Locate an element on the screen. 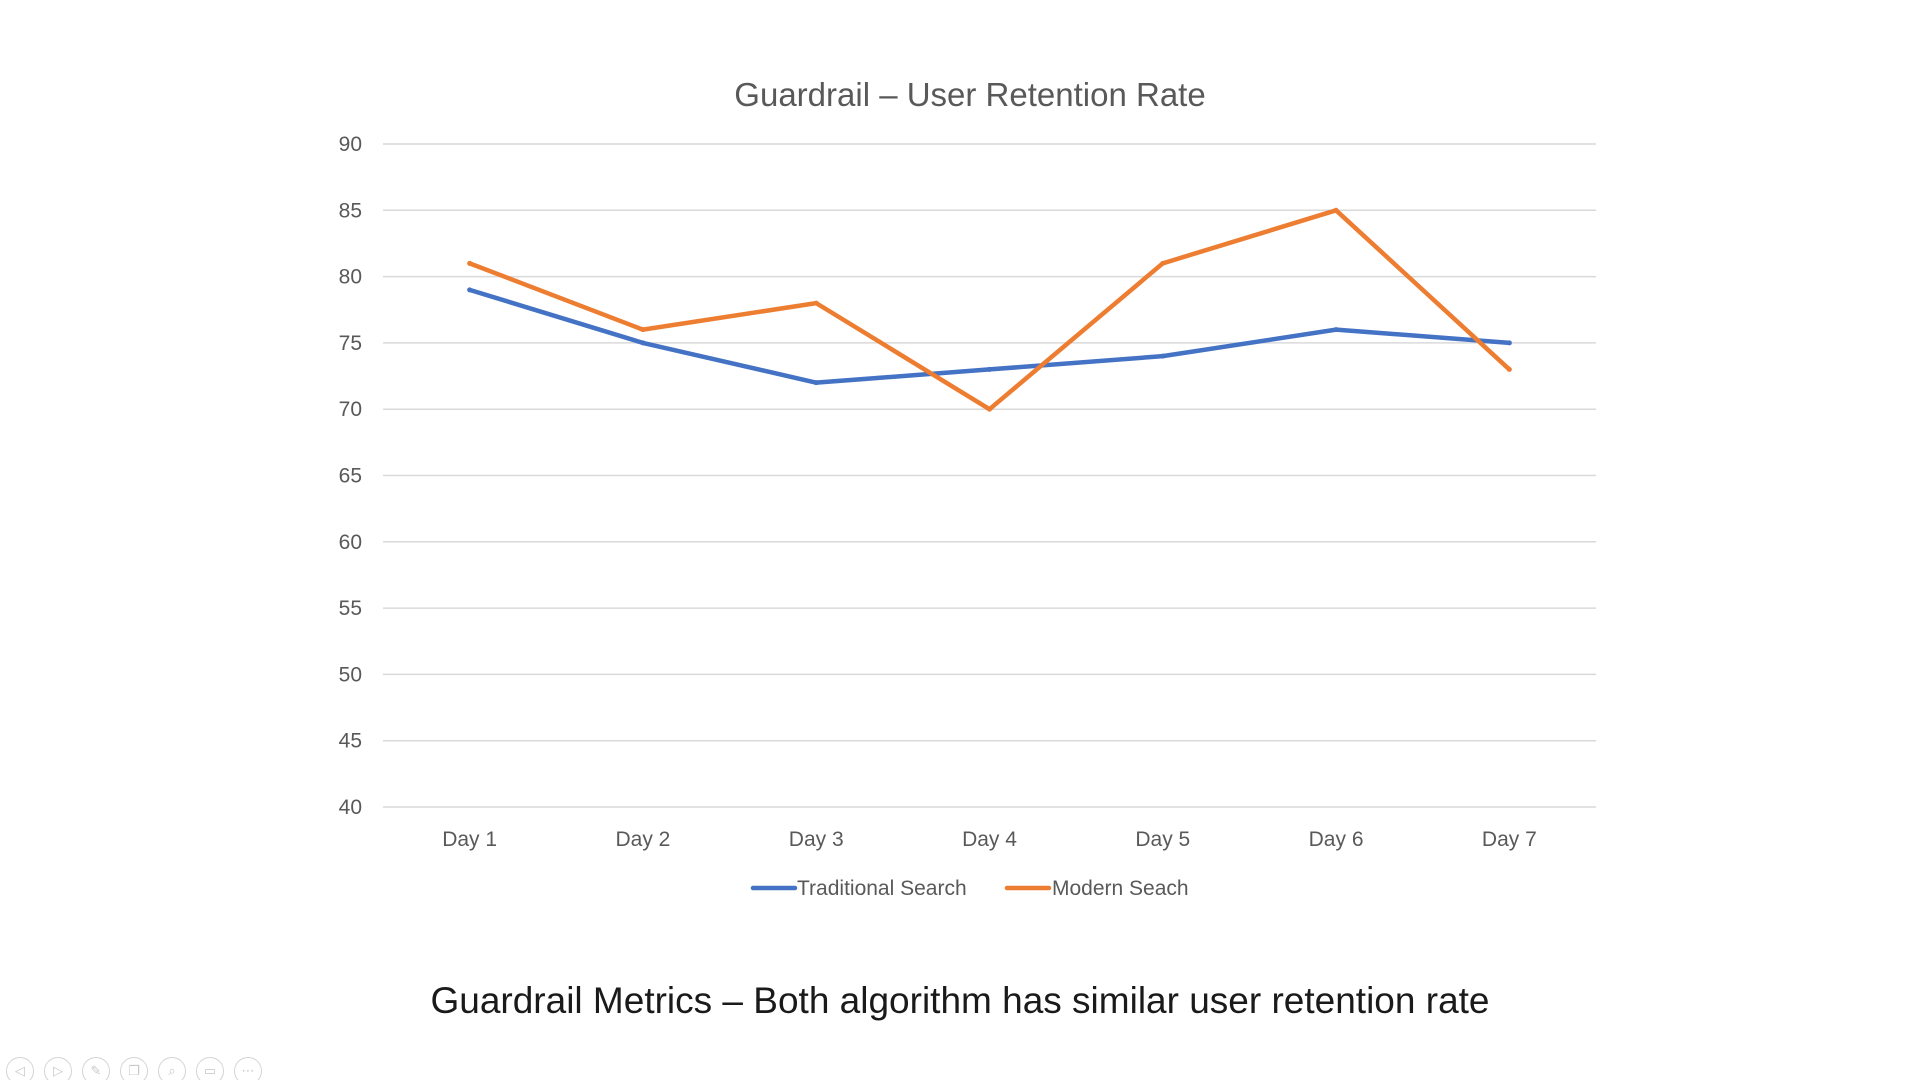 This screenshot has width=1920, height=1080. slides-icon: ❐ is located at coordinates (134, 1071).